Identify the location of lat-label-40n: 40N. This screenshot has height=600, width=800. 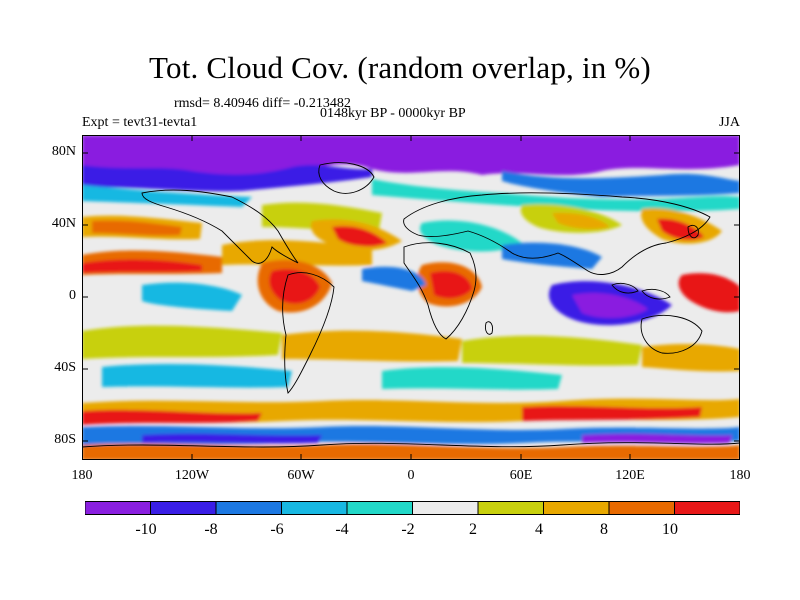
(63, 223).